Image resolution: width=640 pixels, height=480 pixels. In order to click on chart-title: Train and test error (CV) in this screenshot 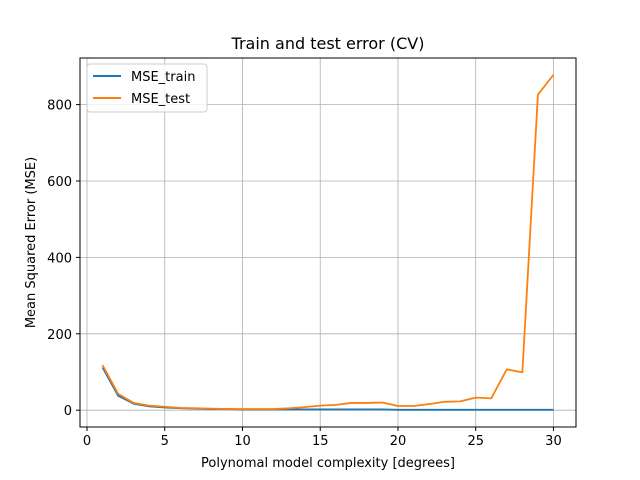, I will do `click(328, 43)`.